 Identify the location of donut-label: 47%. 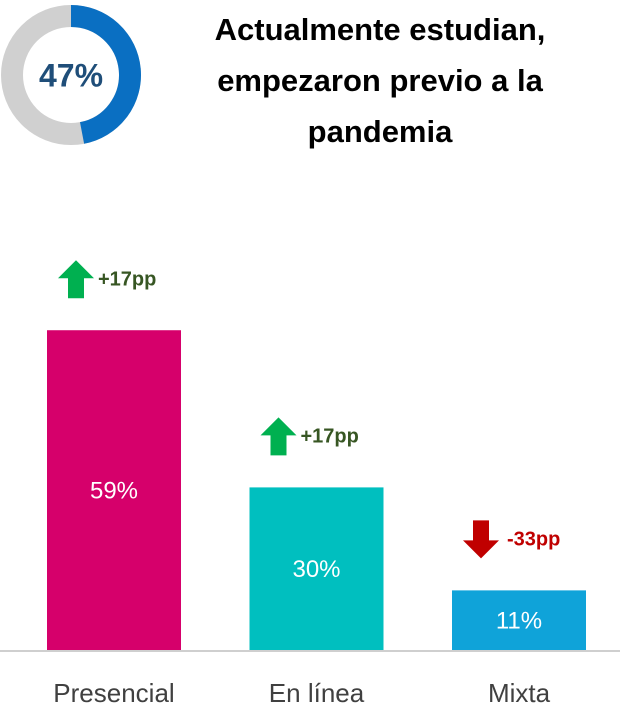
(71, 75).